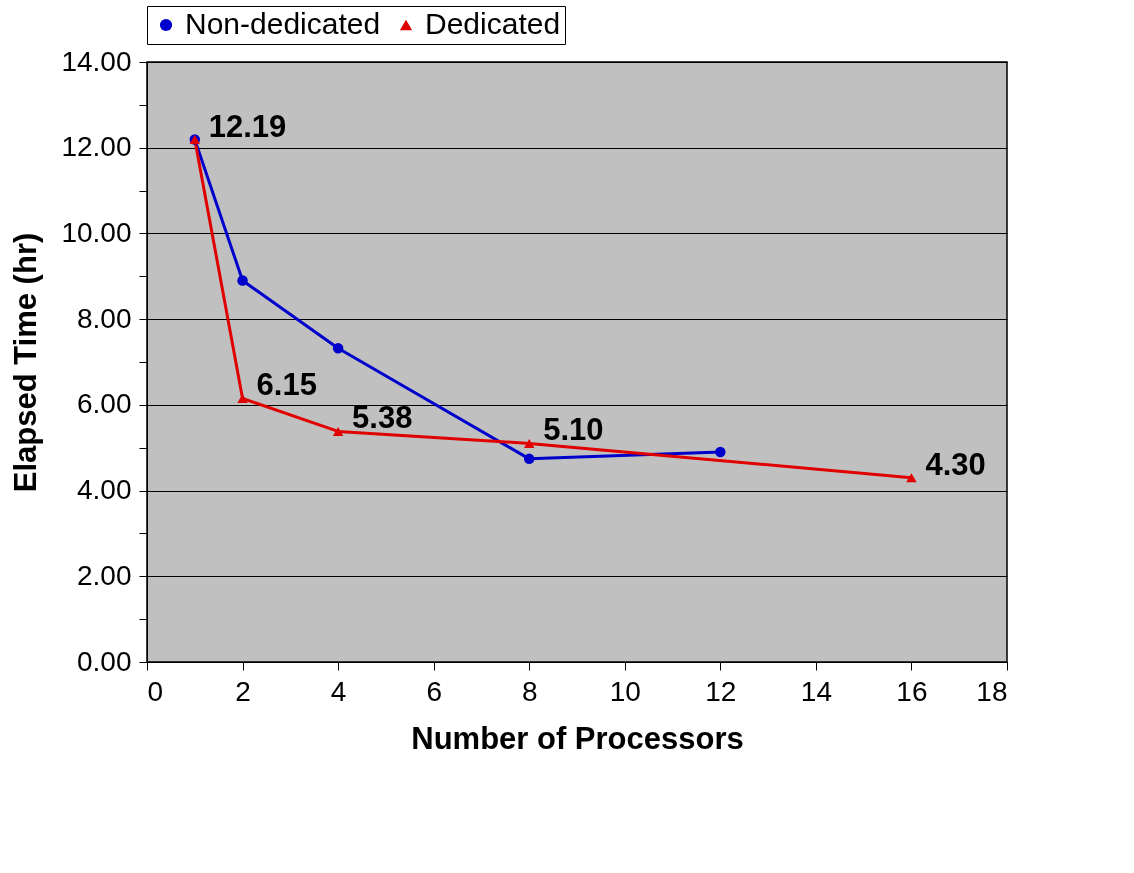 The image size is (1134, 873). I want to click on y-tick-label: 4.00, so click(104, 490).